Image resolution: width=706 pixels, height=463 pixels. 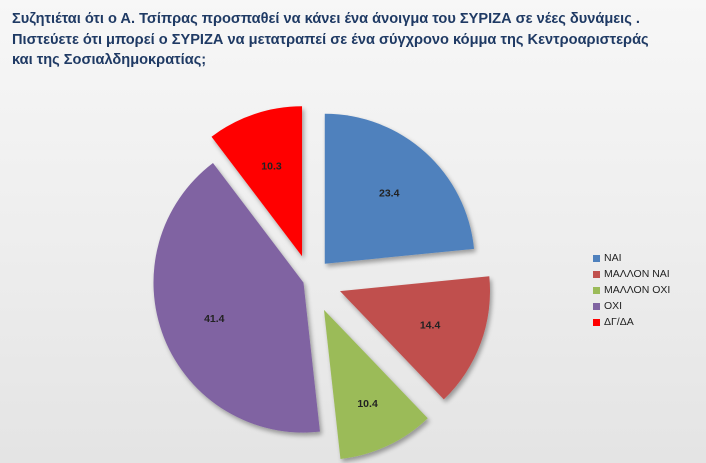 What do you see at coordinates (619, 322) in the screenshot?
I see `legend-label: ΔΓ/ΔΑ` at bounding box center [619, 322].